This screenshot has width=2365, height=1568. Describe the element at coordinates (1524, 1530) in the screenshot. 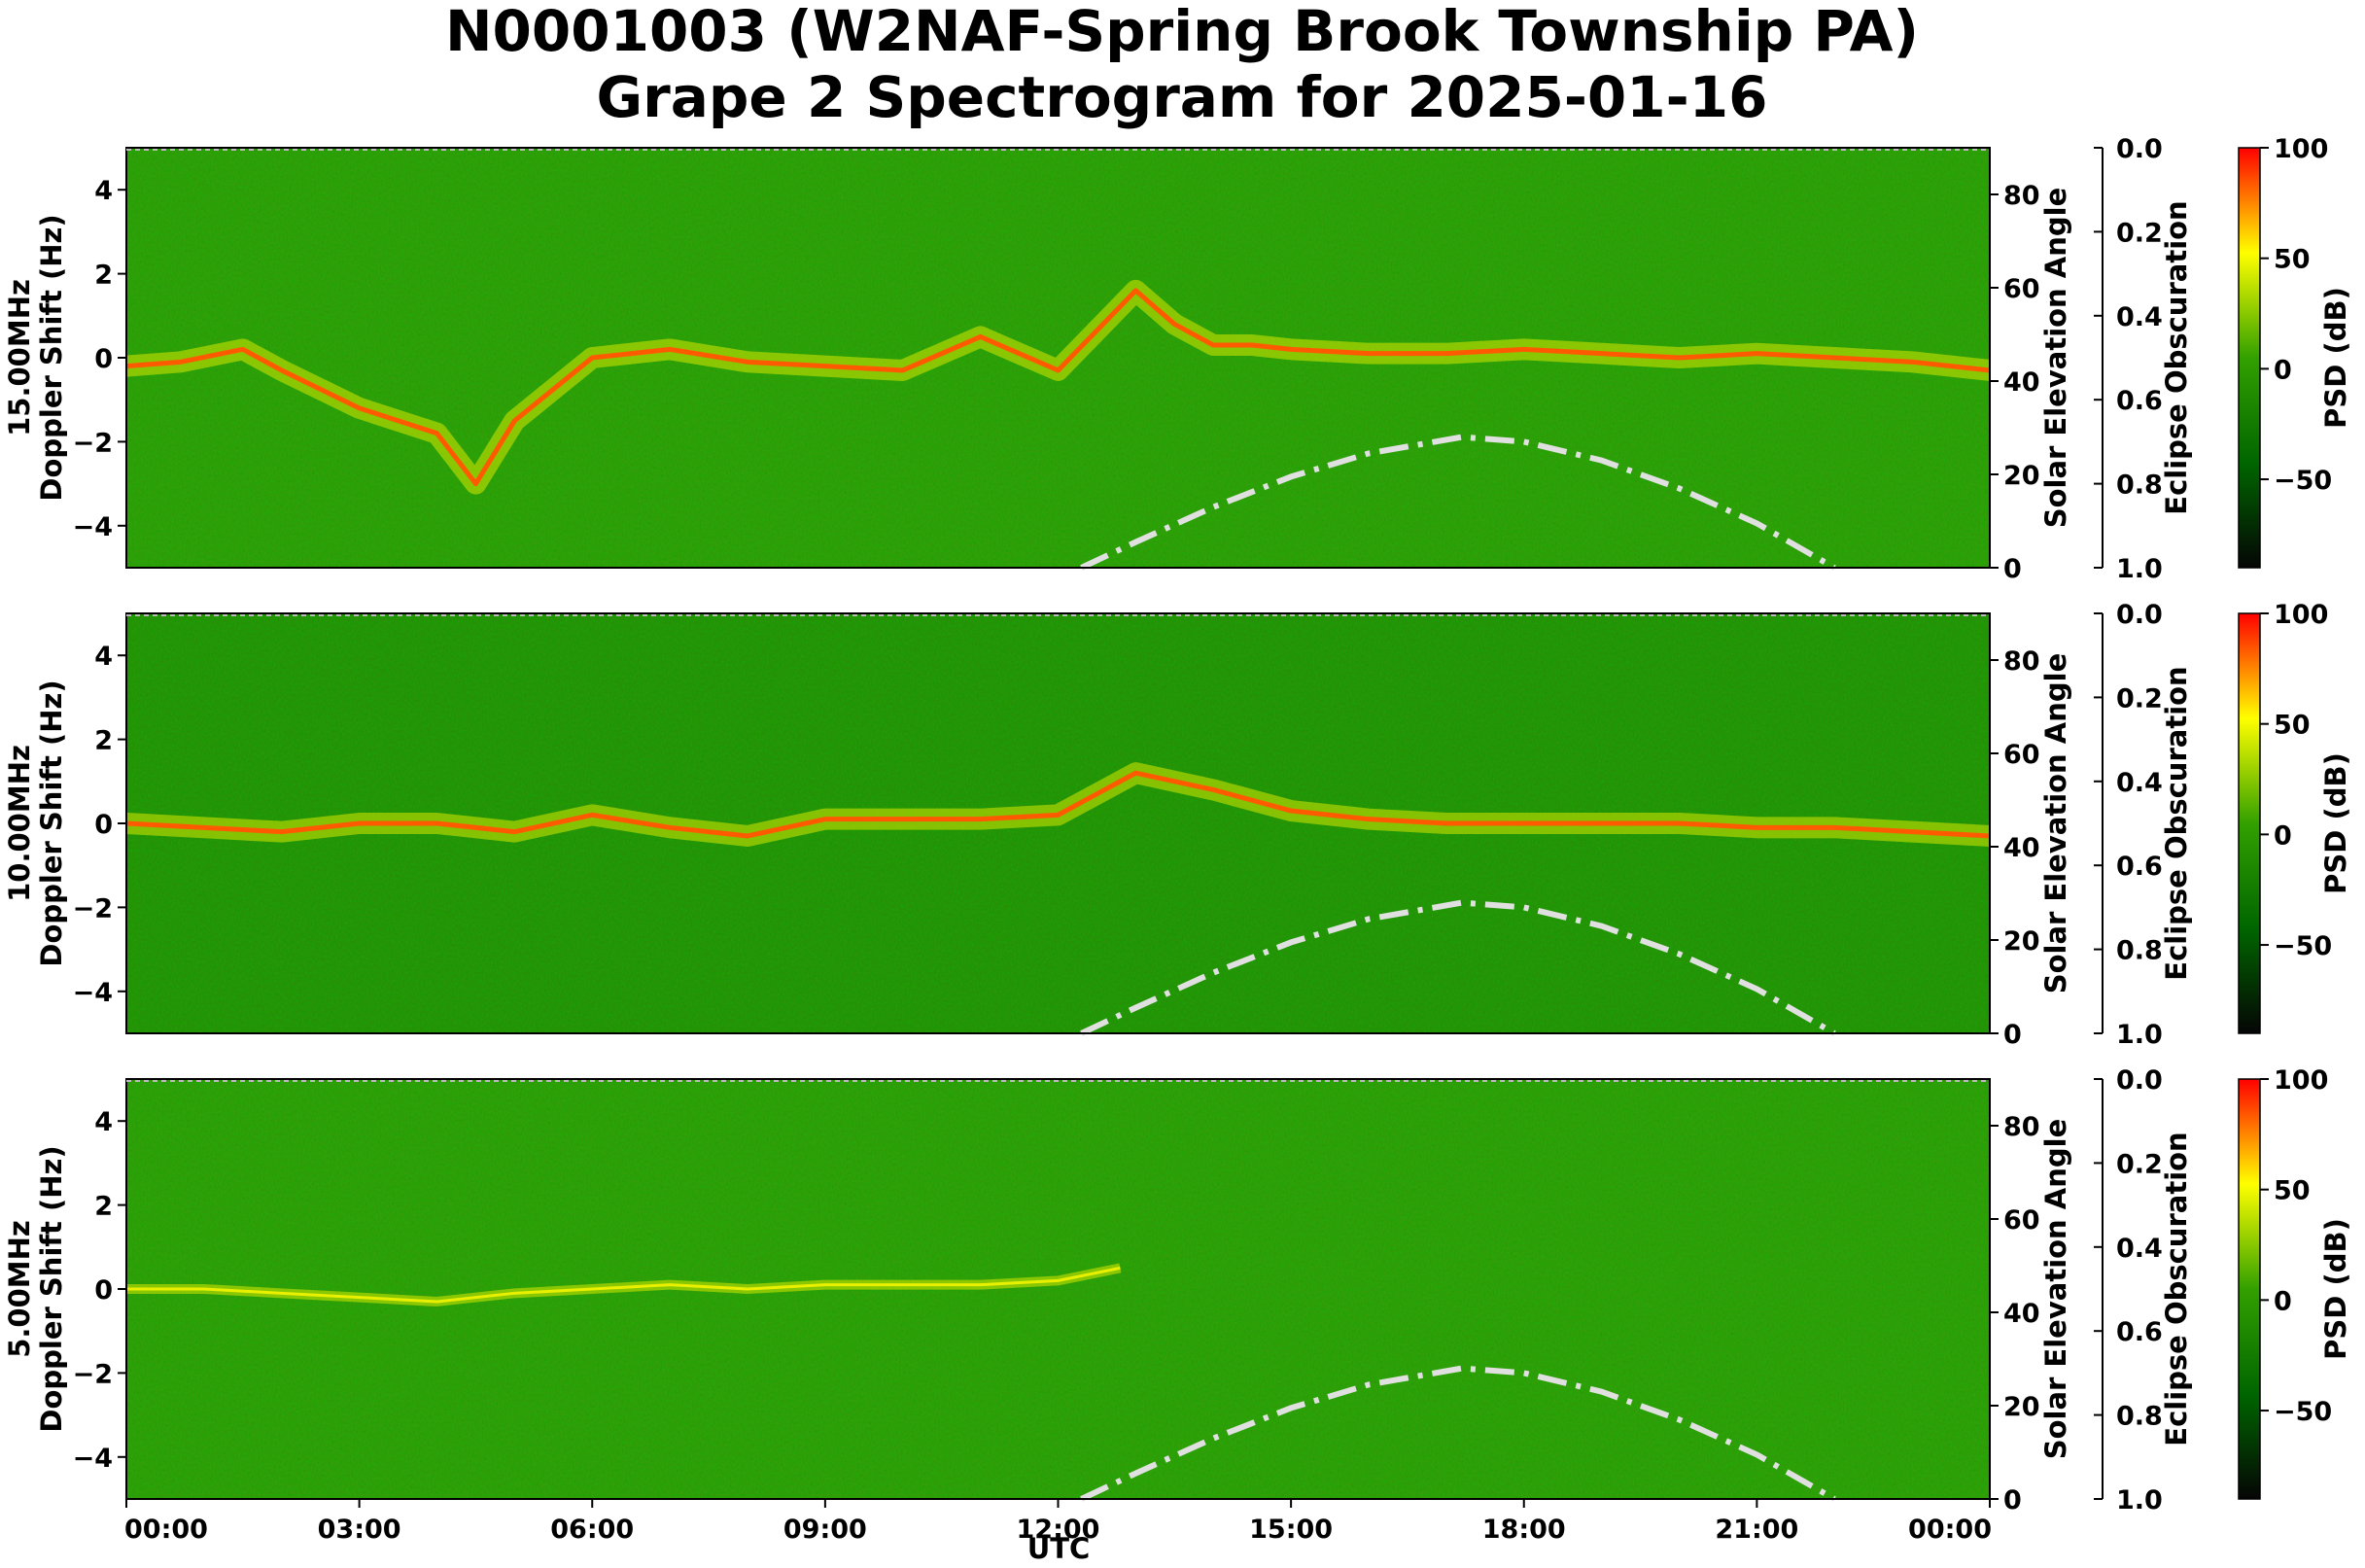

I see `x-tick-label: 18:00` at that location.